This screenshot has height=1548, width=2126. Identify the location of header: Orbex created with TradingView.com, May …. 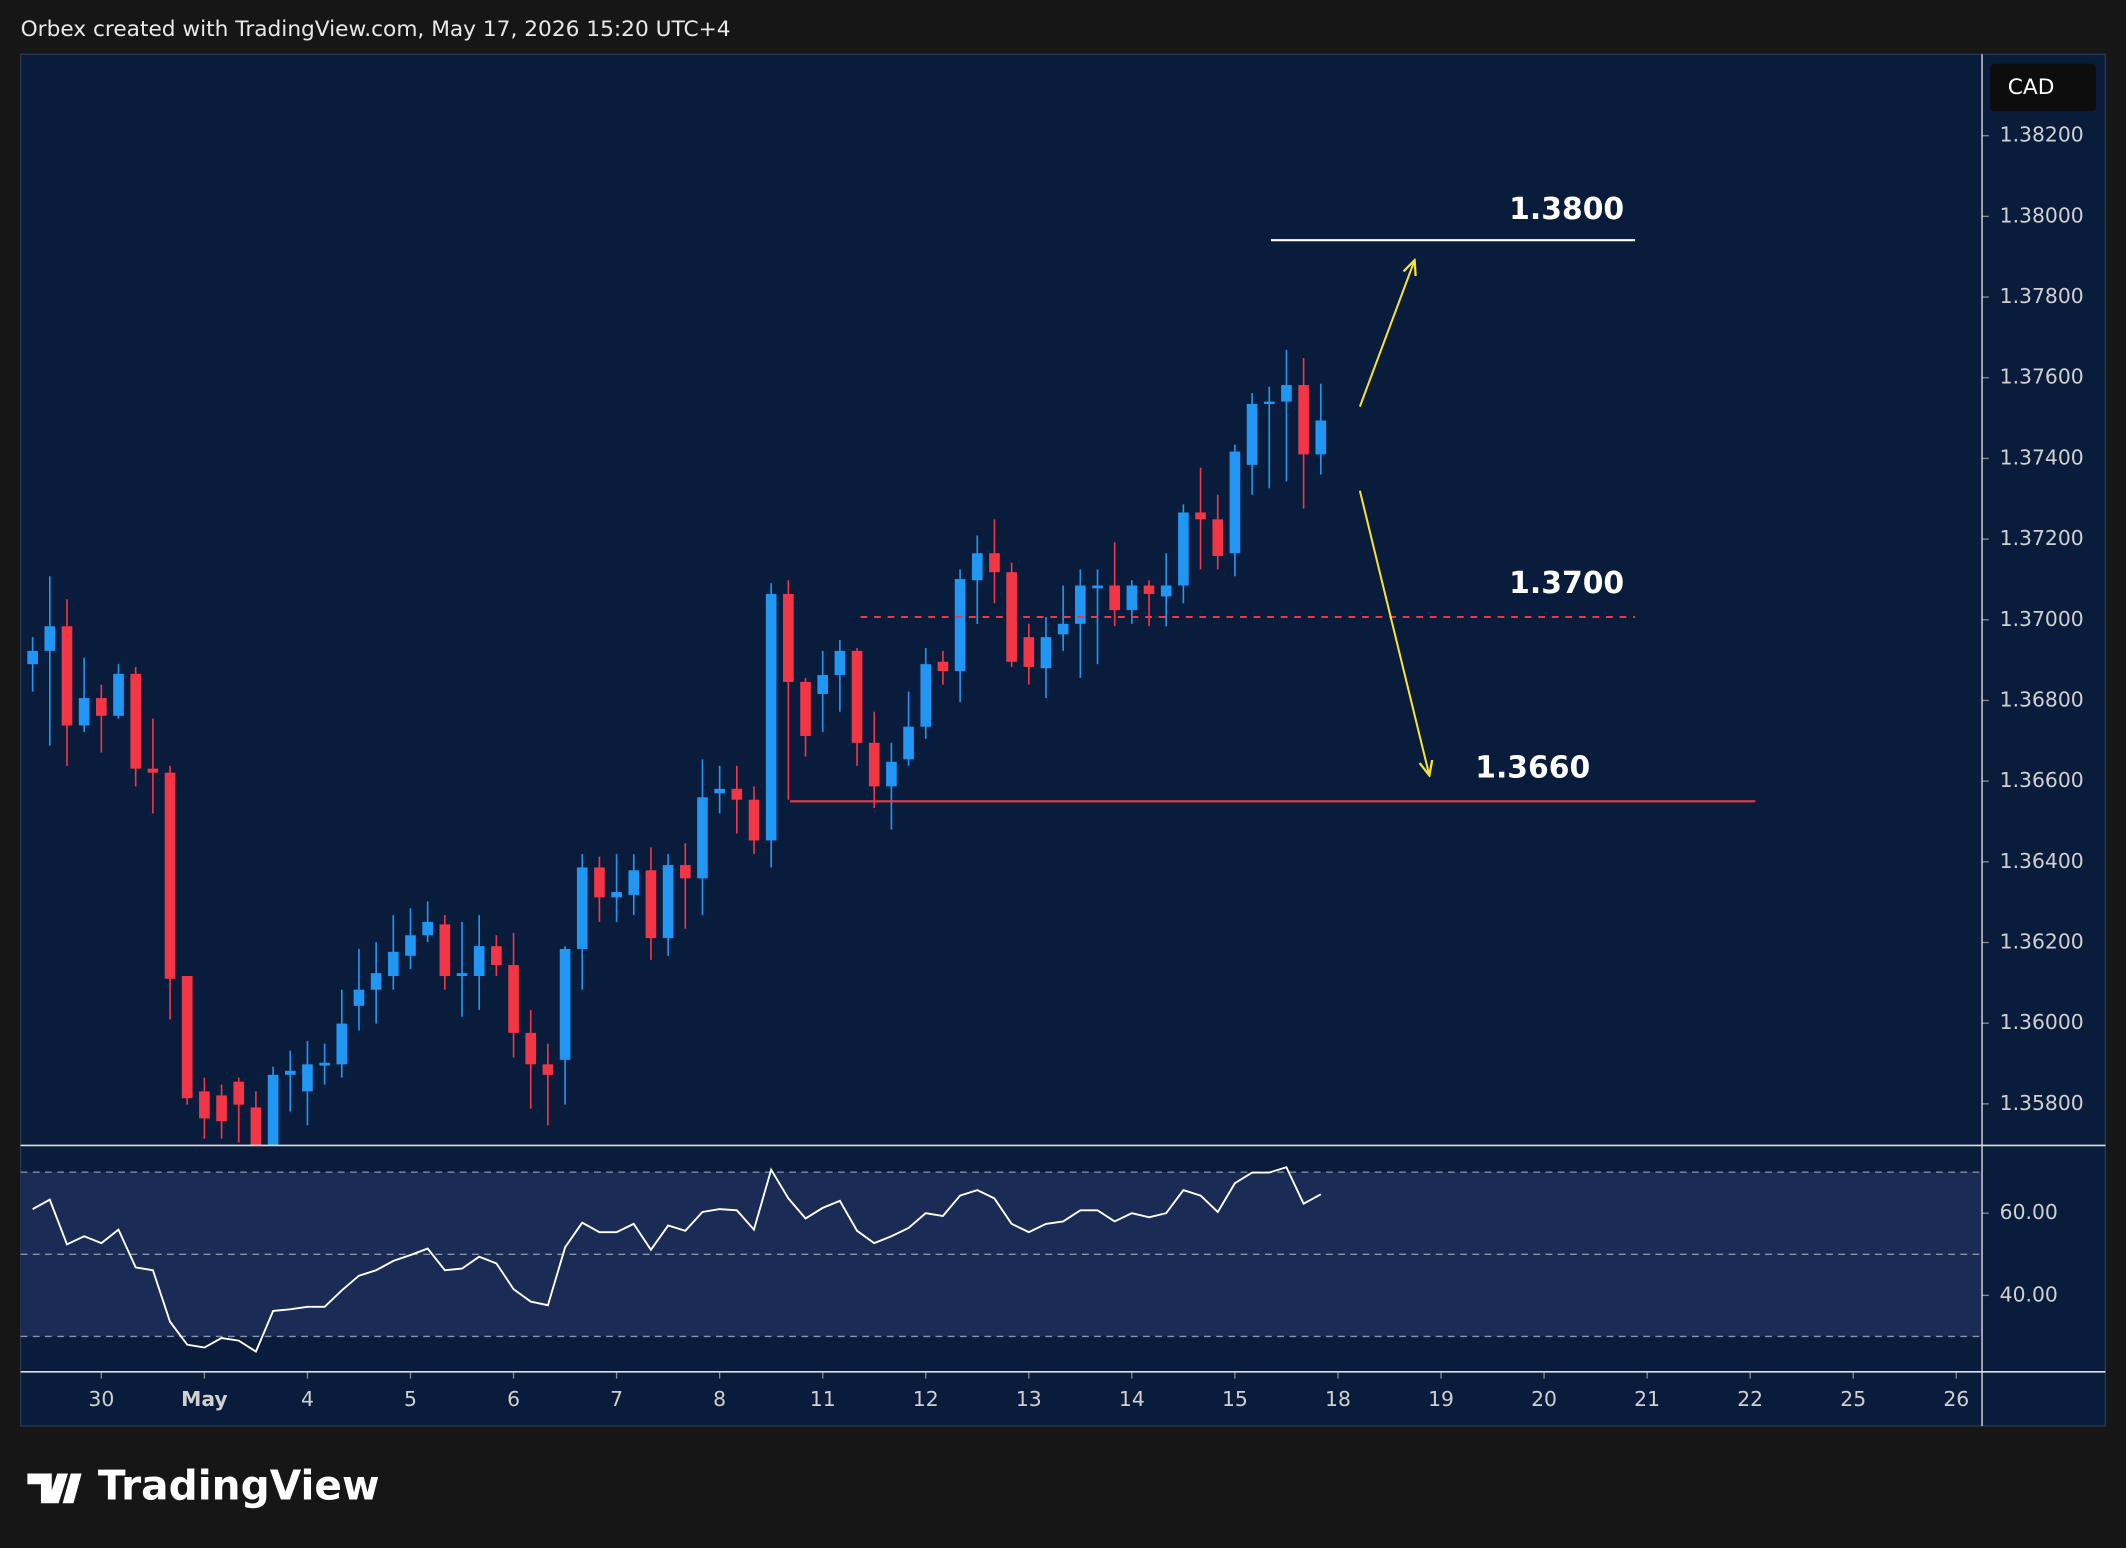
(376, 29).